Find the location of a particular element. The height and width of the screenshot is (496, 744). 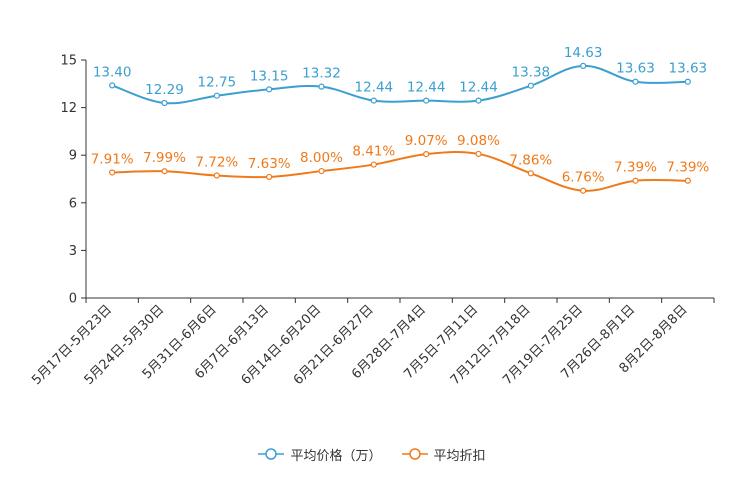

y-tick-label: 6 is located at coordinates (73, 203).